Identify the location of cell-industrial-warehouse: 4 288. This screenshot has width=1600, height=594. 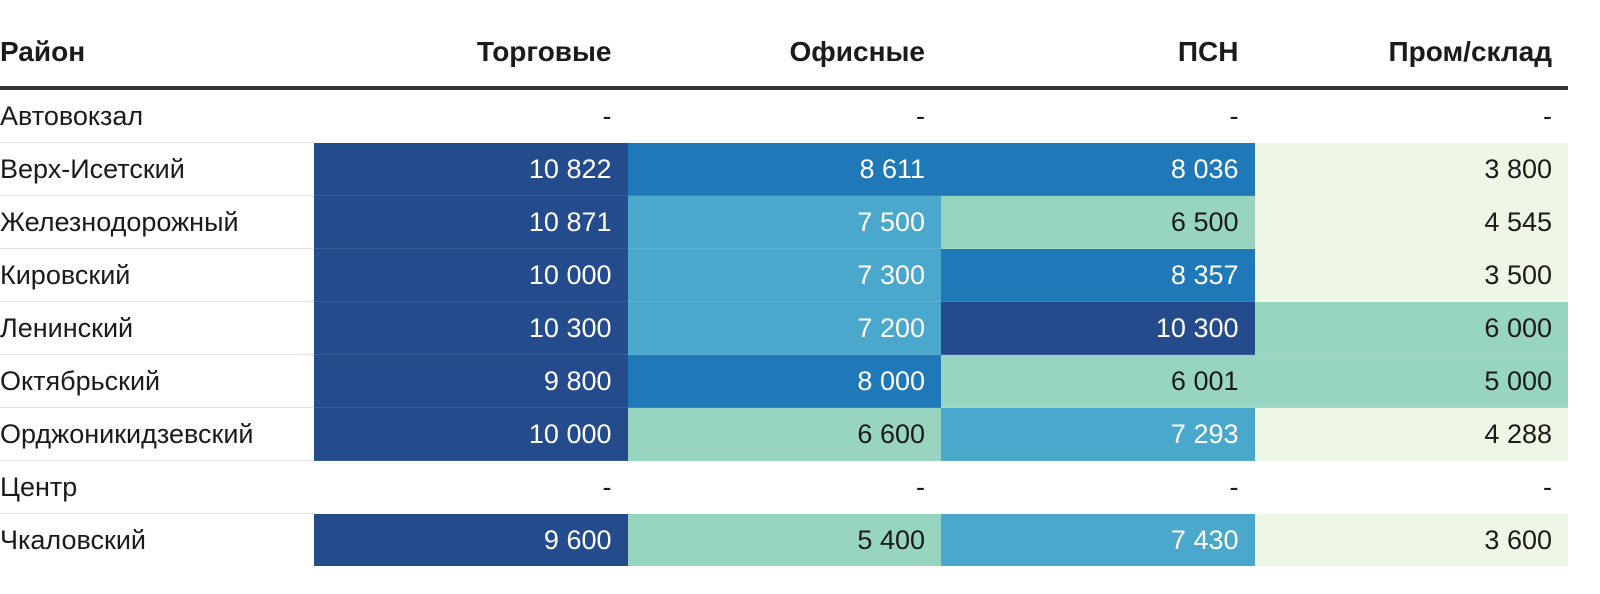
(1411, 434).